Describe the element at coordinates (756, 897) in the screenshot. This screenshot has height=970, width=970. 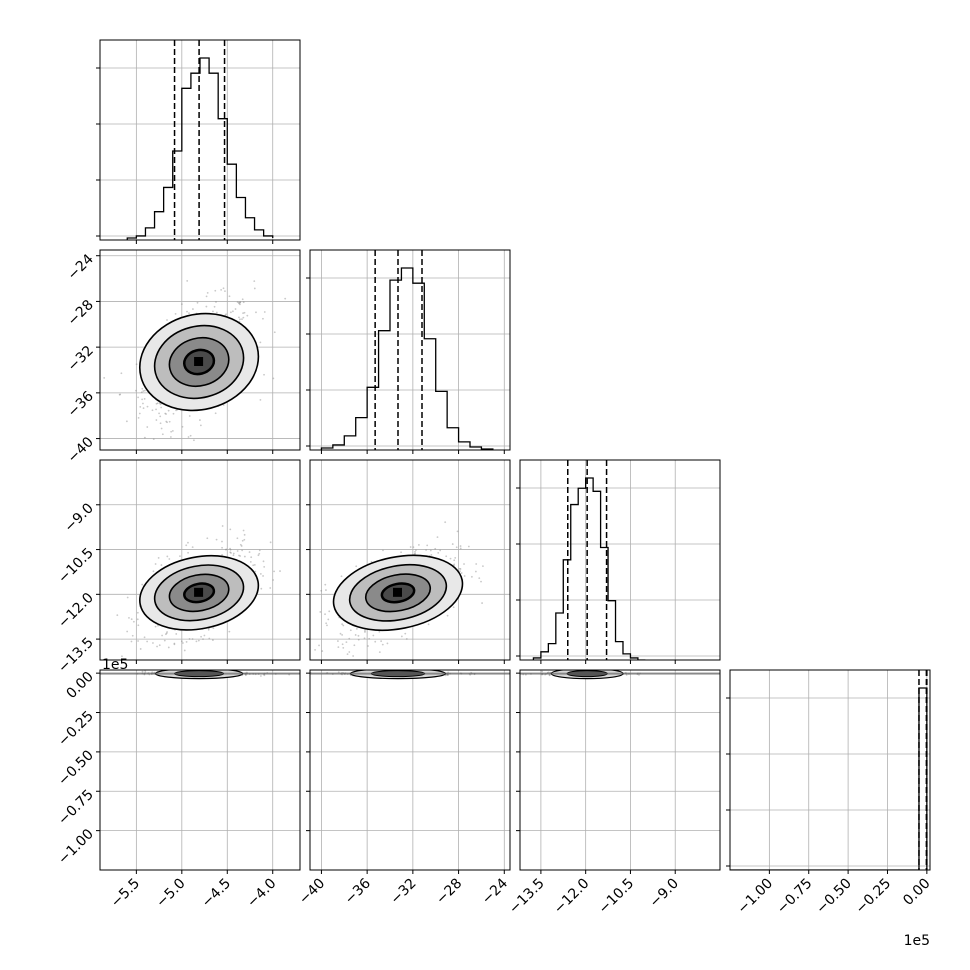
I see `x-tick-label: −1.00` at that location.